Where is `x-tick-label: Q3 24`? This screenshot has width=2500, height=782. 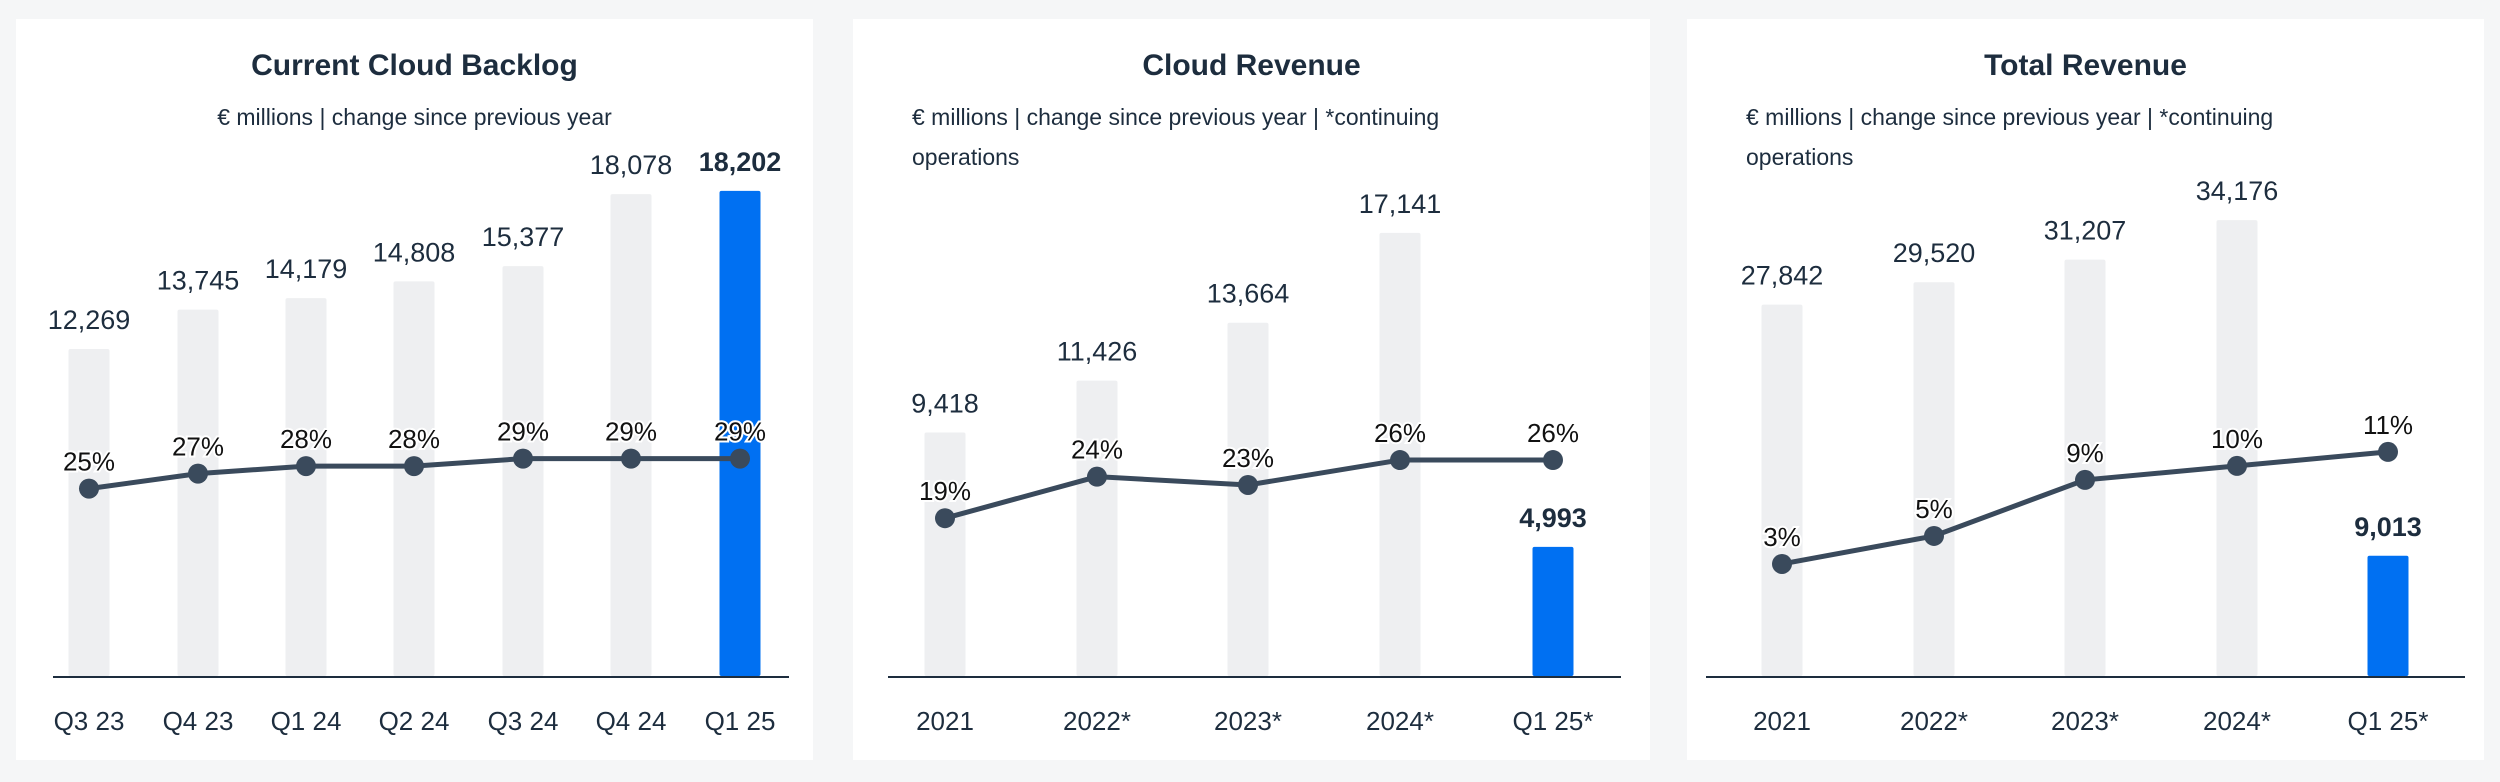 x-tick-label: Q3 24 is located at coordinates (523, 721).